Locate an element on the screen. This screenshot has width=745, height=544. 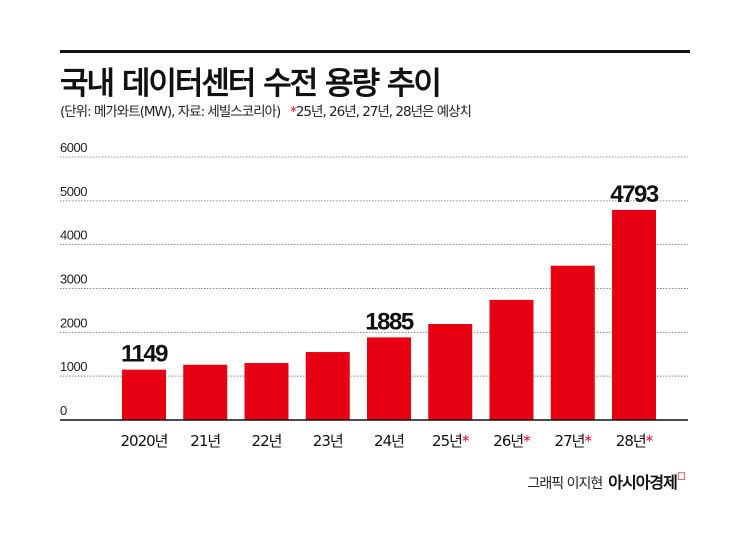
y-tick-label: 5000 is located at coordinates (73, 191).